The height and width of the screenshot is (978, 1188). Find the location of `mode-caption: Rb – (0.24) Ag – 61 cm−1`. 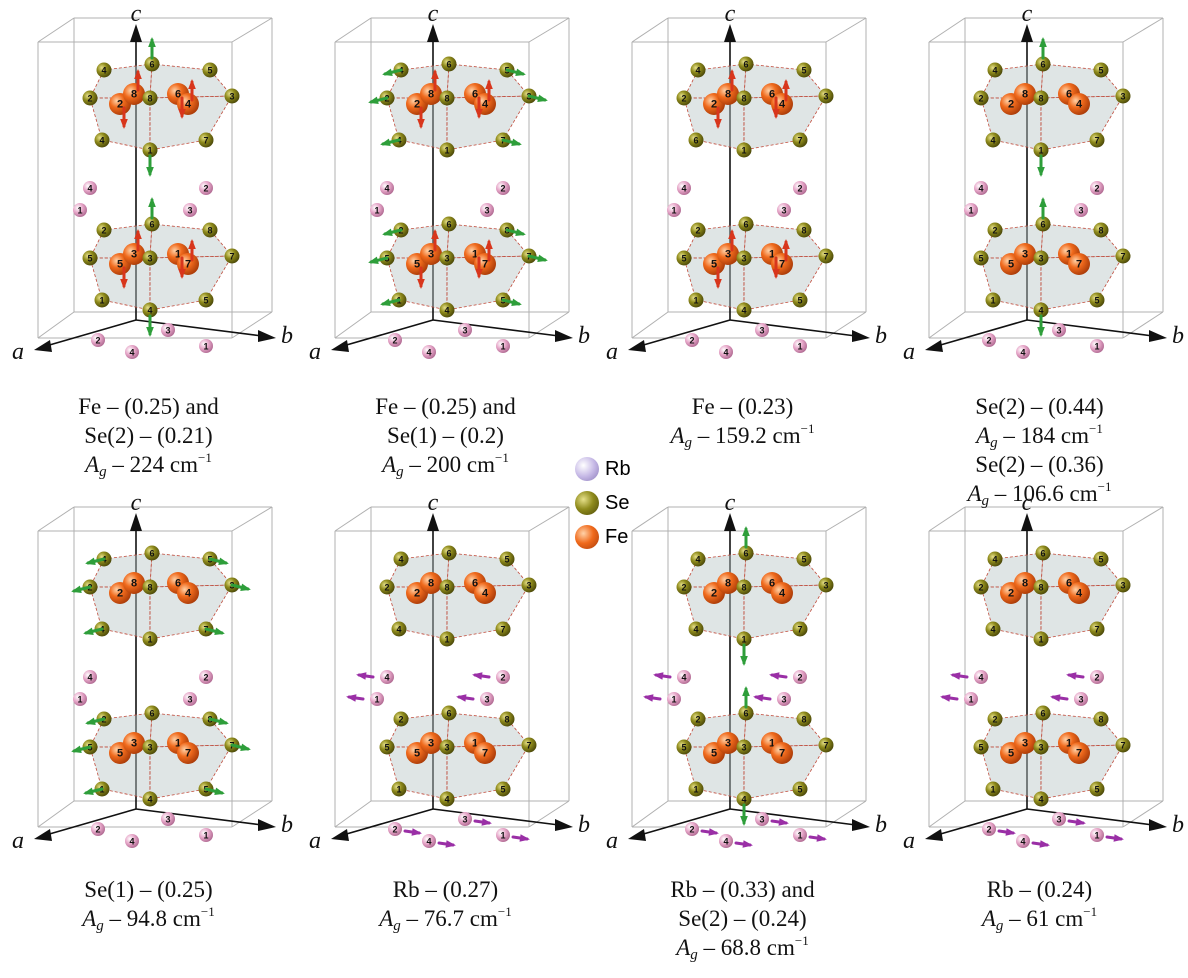

mode-caption: Rb – (0.24) Ag – 61 cm−1 is located at coordinates (1039, 904).